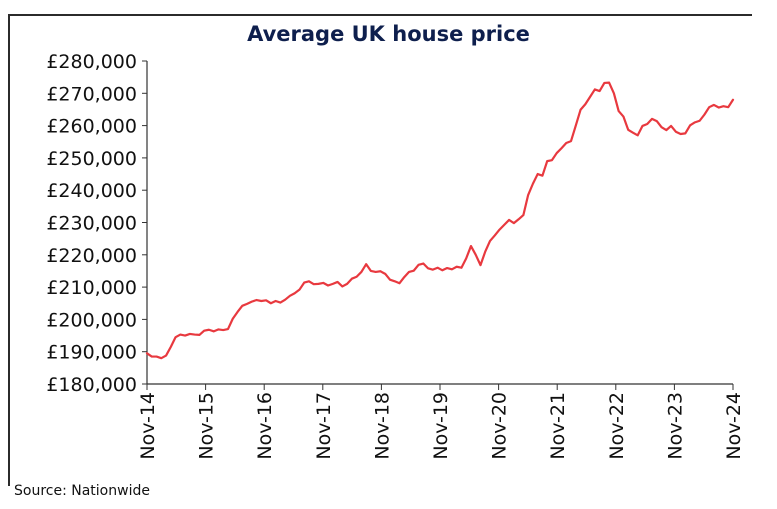  Describe the element at coordinates (500, 426) in the screenshot. I see `x-tick-label: Nov-20` at that location.